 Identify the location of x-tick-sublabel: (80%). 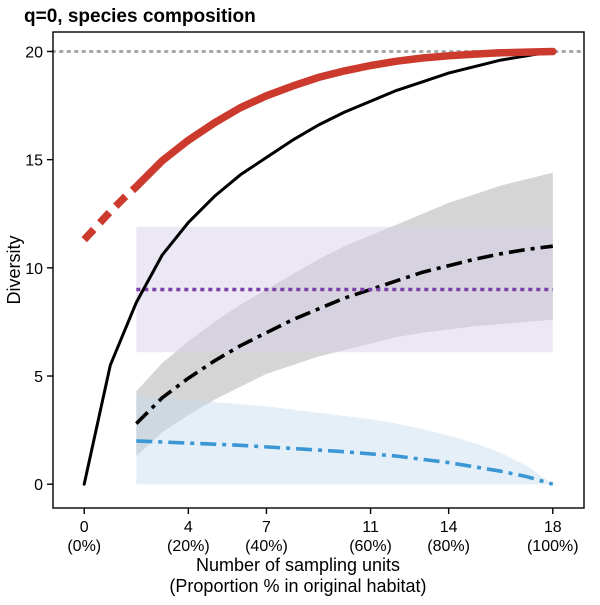
(448, 546).